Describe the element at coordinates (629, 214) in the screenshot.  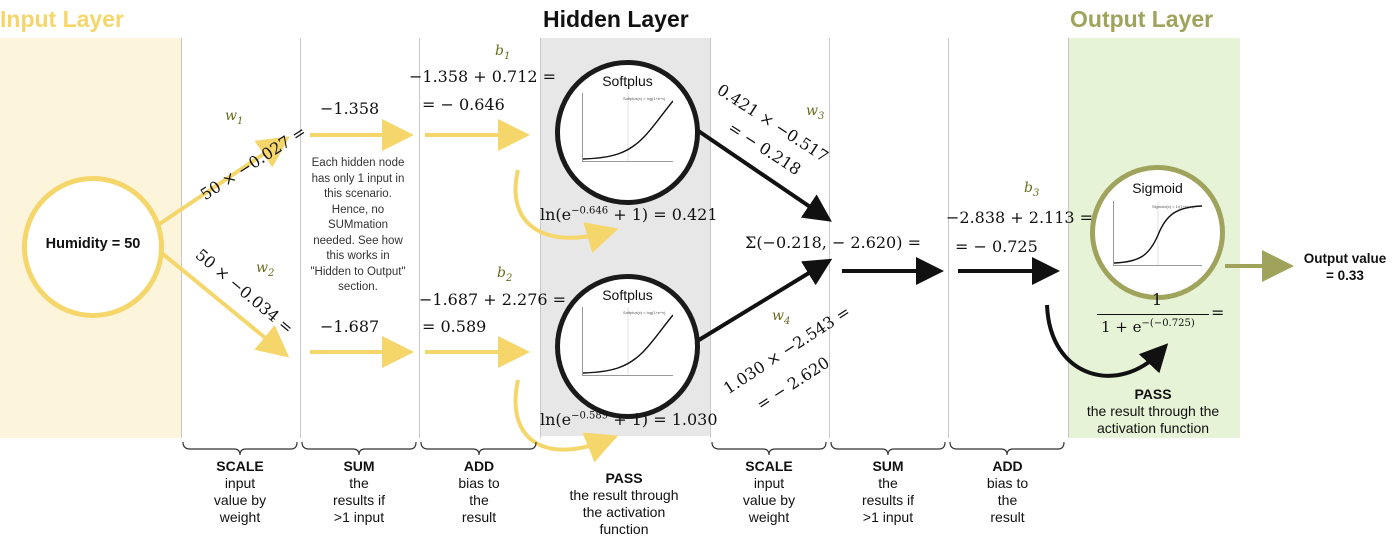
I see `softplus-top-result: ln(e−0.646 + 1) = 0.421` at that location.